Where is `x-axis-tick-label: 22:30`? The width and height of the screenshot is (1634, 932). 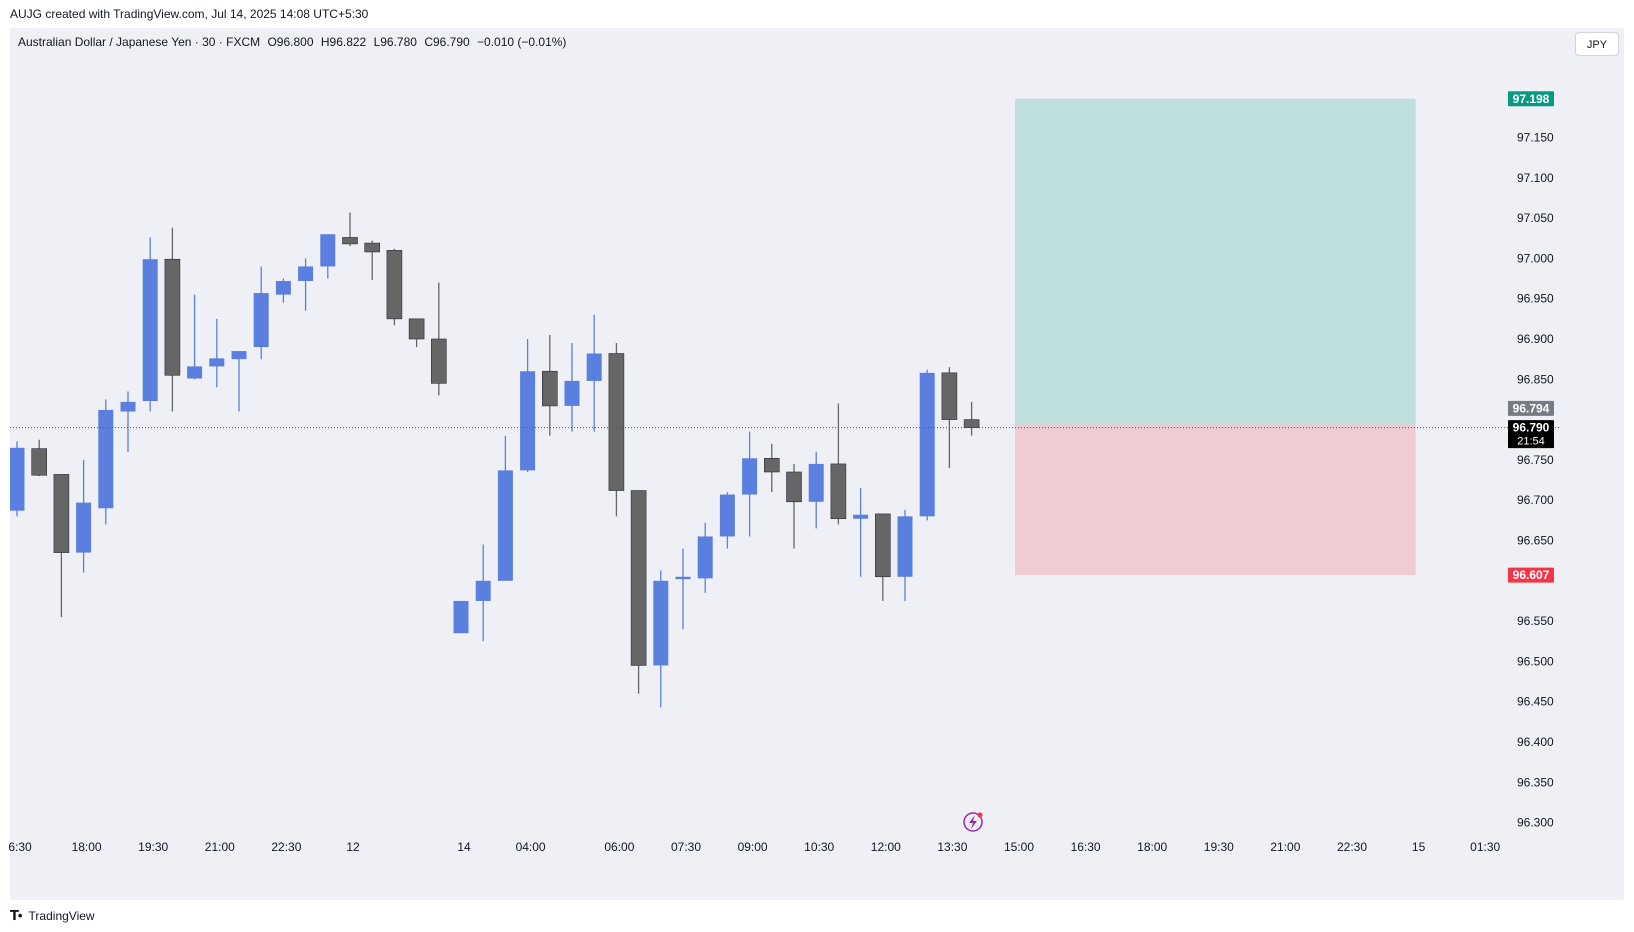
x-axis-tick-label: 22:30 is located at coordinates (286, 847).